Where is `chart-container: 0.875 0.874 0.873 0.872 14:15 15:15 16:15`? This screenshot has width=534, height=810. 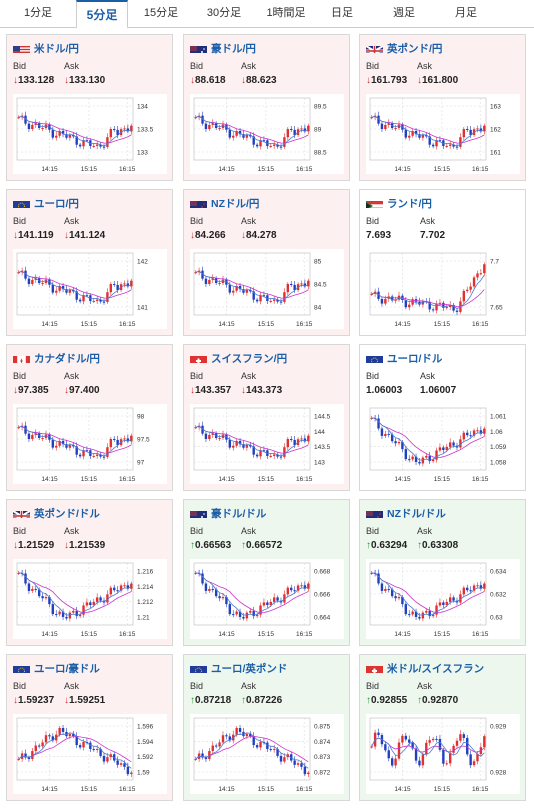 chart-container: 0.875 0.874 0.873 0.872 14:15 15:15 16:15 is located at coordinates (267, 754).